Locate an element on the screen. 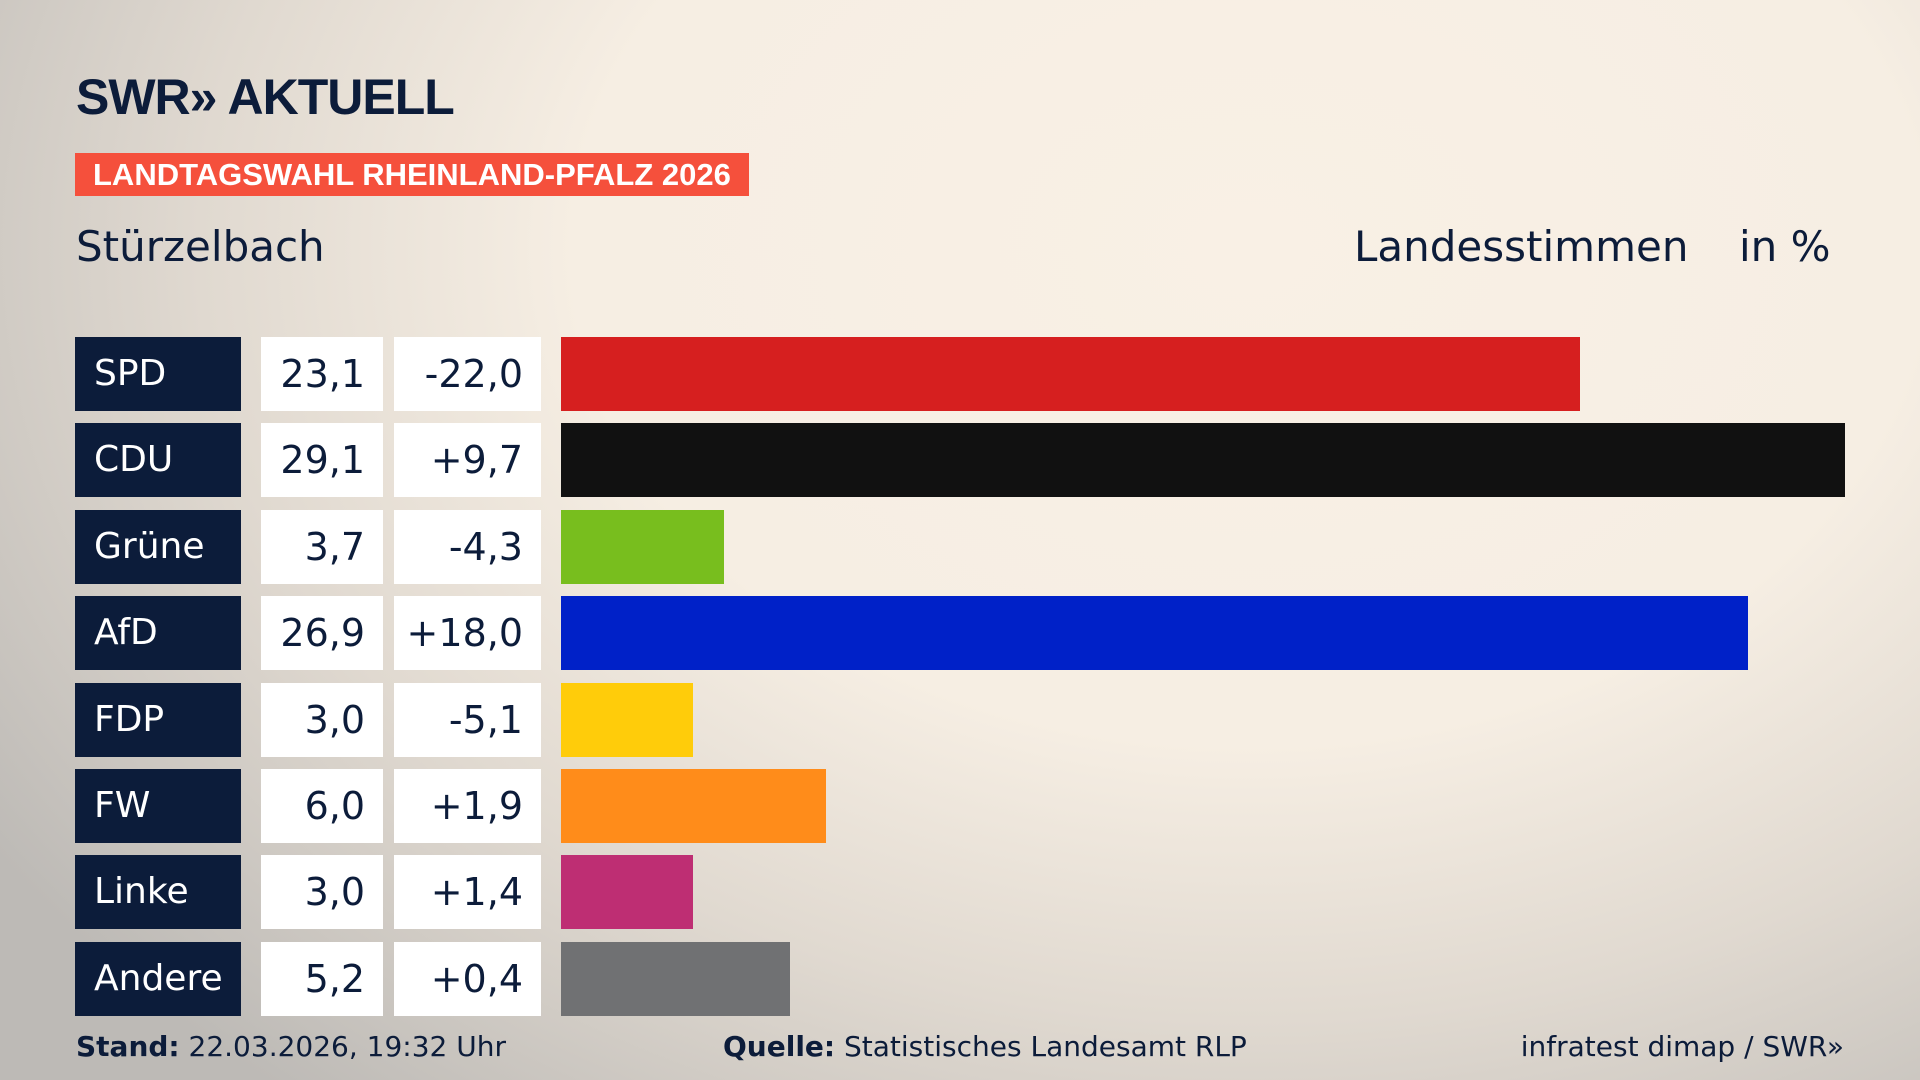 Image resolution: width=1920 pixels, height=1080 pixels. value-label: 26,9 is located at coordinates (322, 633).